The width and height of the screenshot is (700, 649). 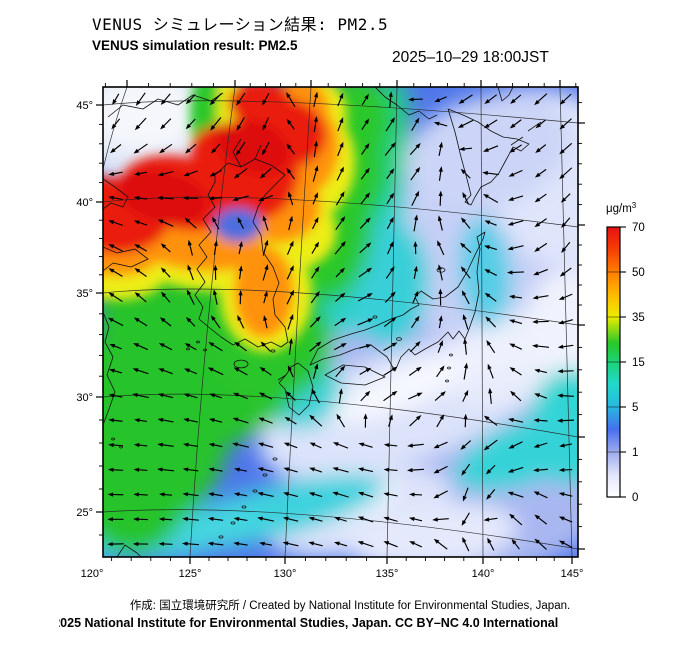 What do you see at coordinates (638, 318) in the screenshot?
I see `colorbar-tick-label: 35` at bounding box center [638, 318].